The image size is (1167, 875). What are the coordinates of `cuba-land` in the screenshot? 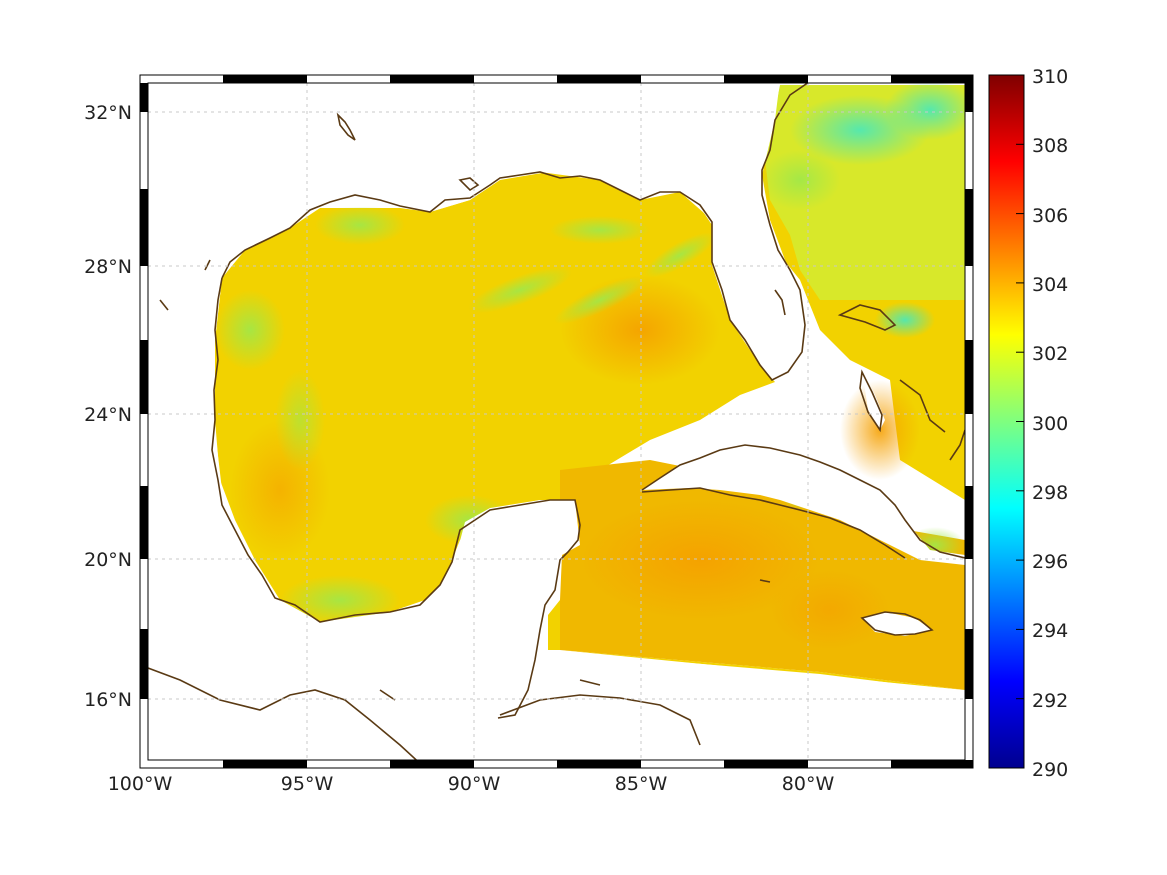 It's located at (803, 505).